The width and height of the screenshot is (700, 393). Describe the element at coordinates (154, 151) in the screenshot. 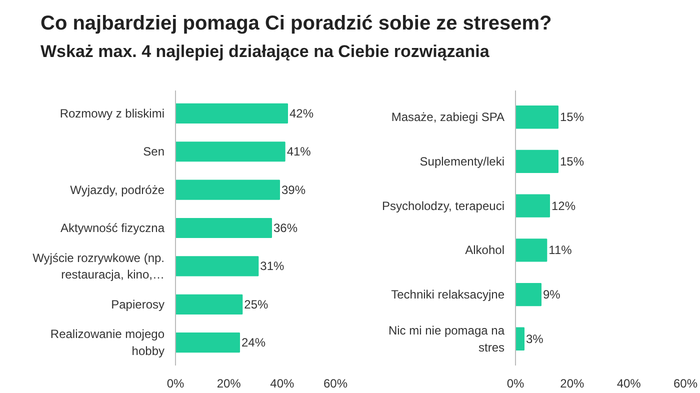

I see `y-tick-label: Sen` at that location.